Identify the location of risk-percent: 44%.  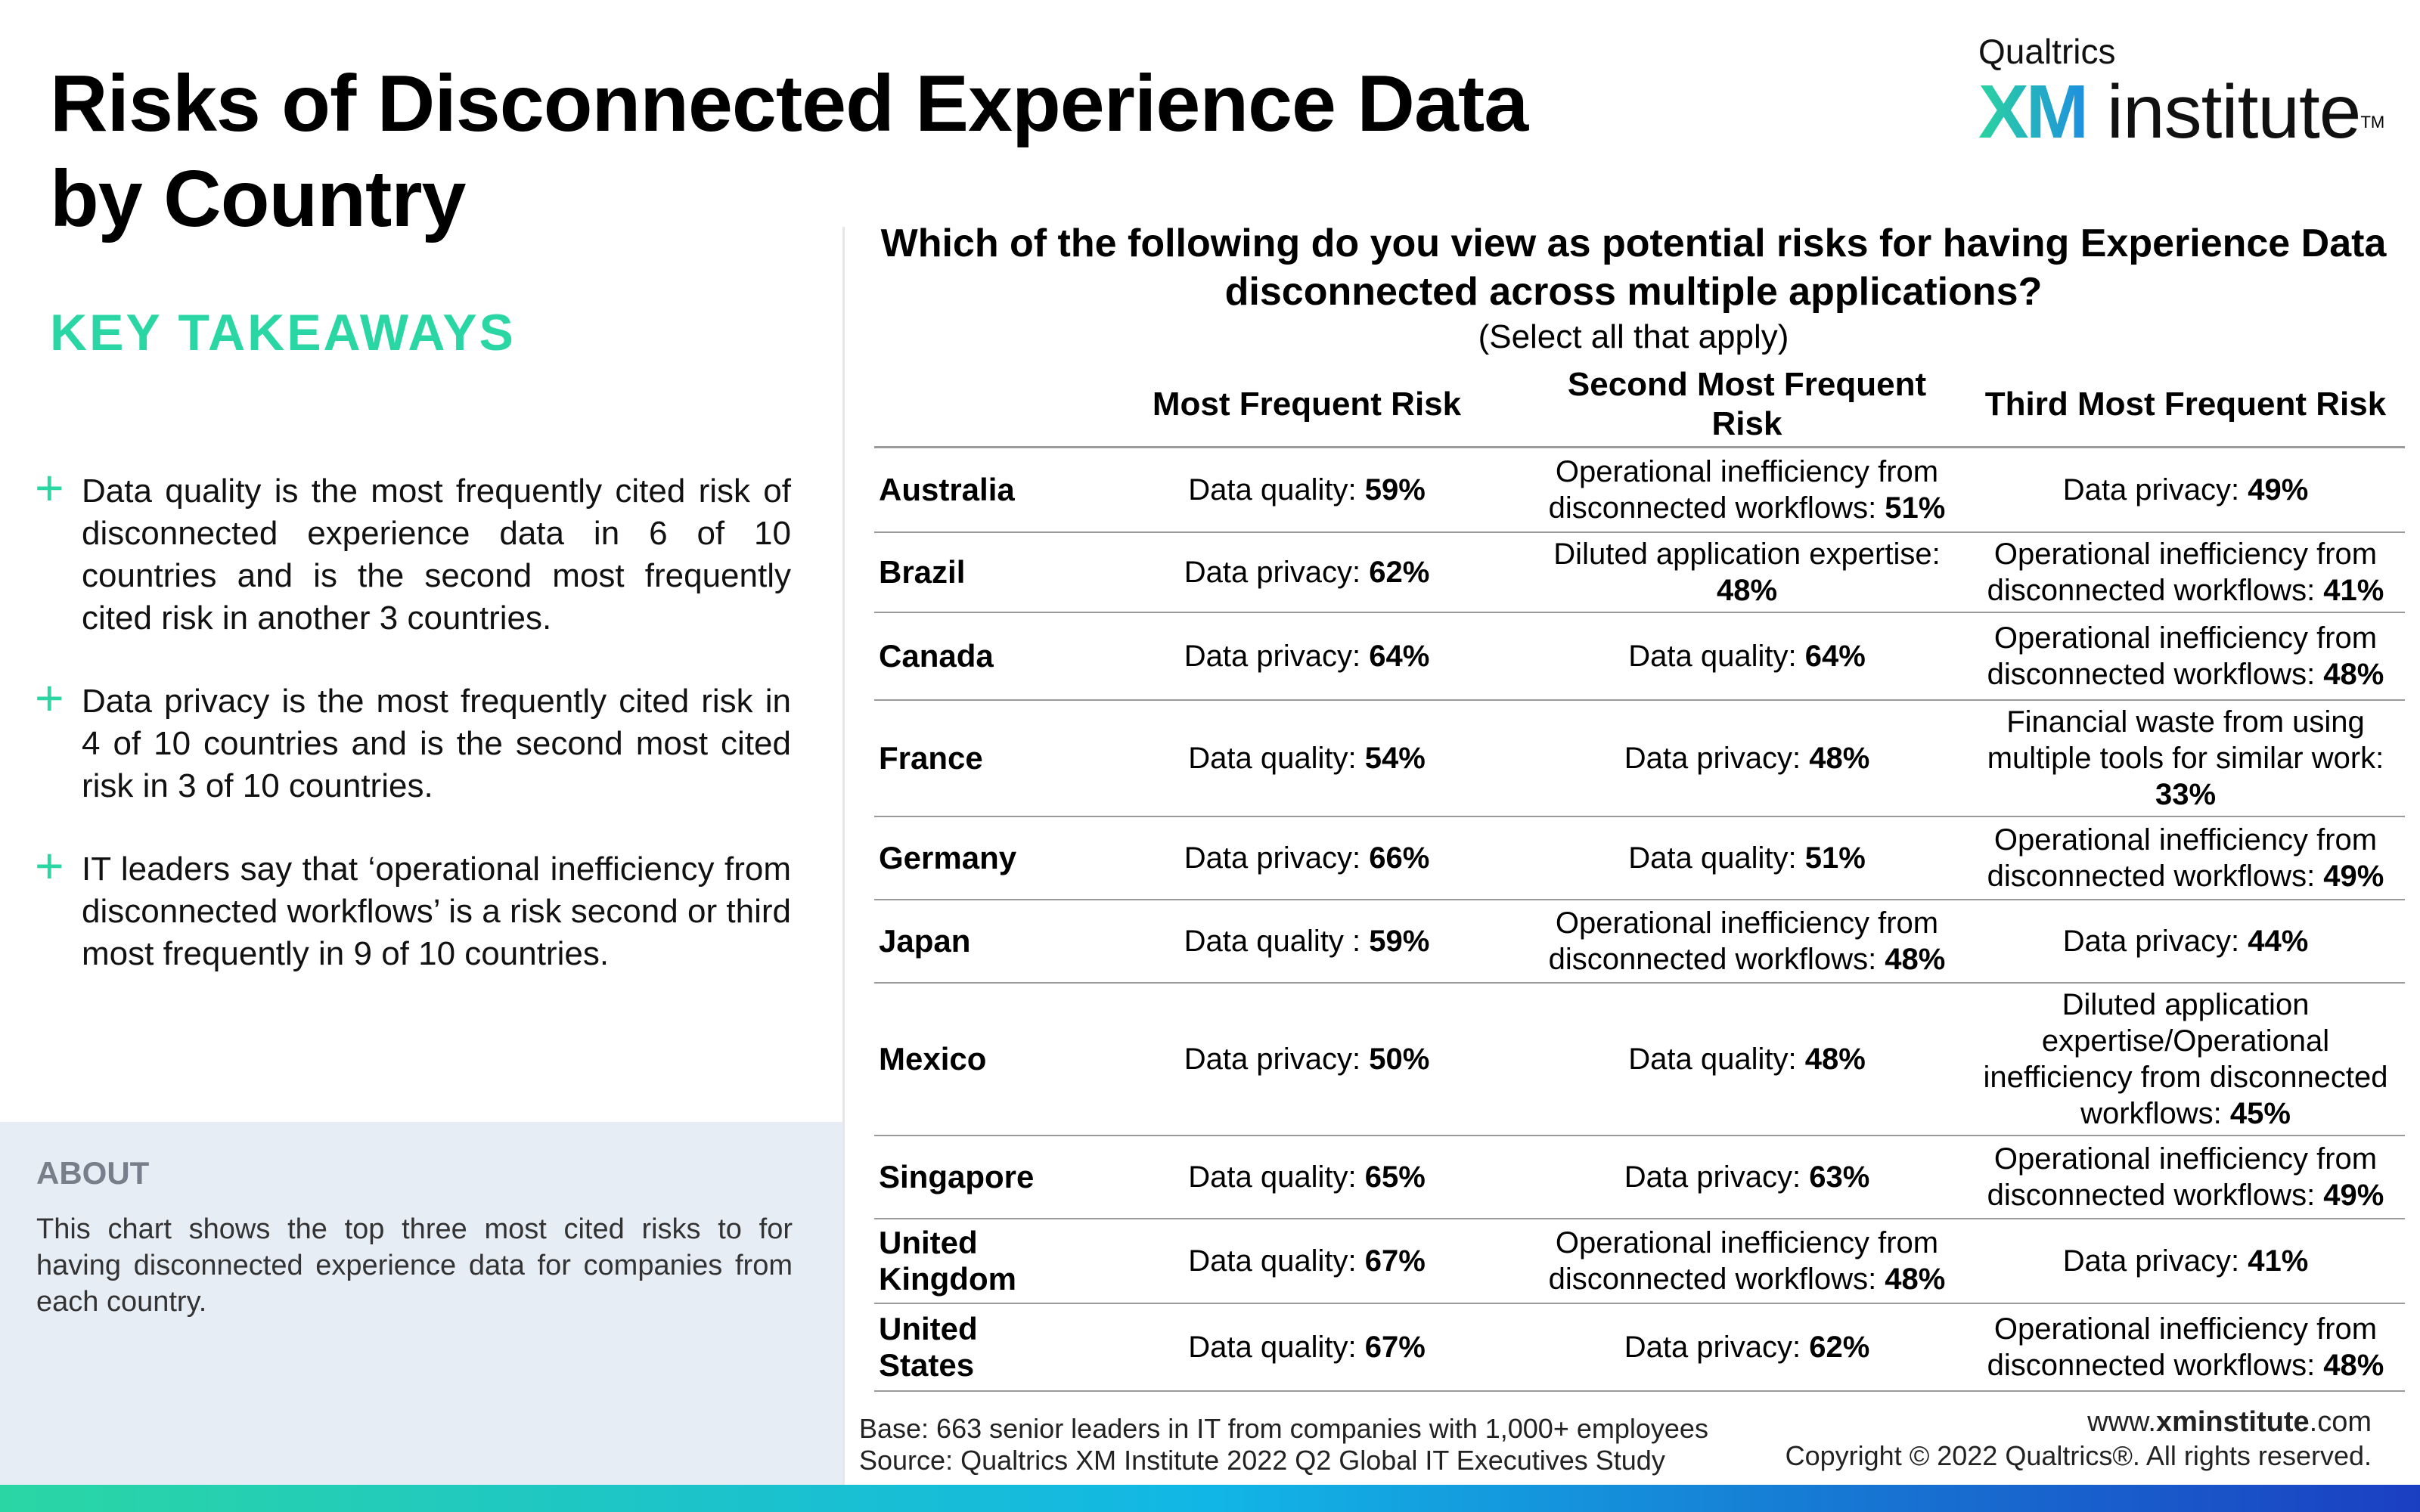
(2278, 941).